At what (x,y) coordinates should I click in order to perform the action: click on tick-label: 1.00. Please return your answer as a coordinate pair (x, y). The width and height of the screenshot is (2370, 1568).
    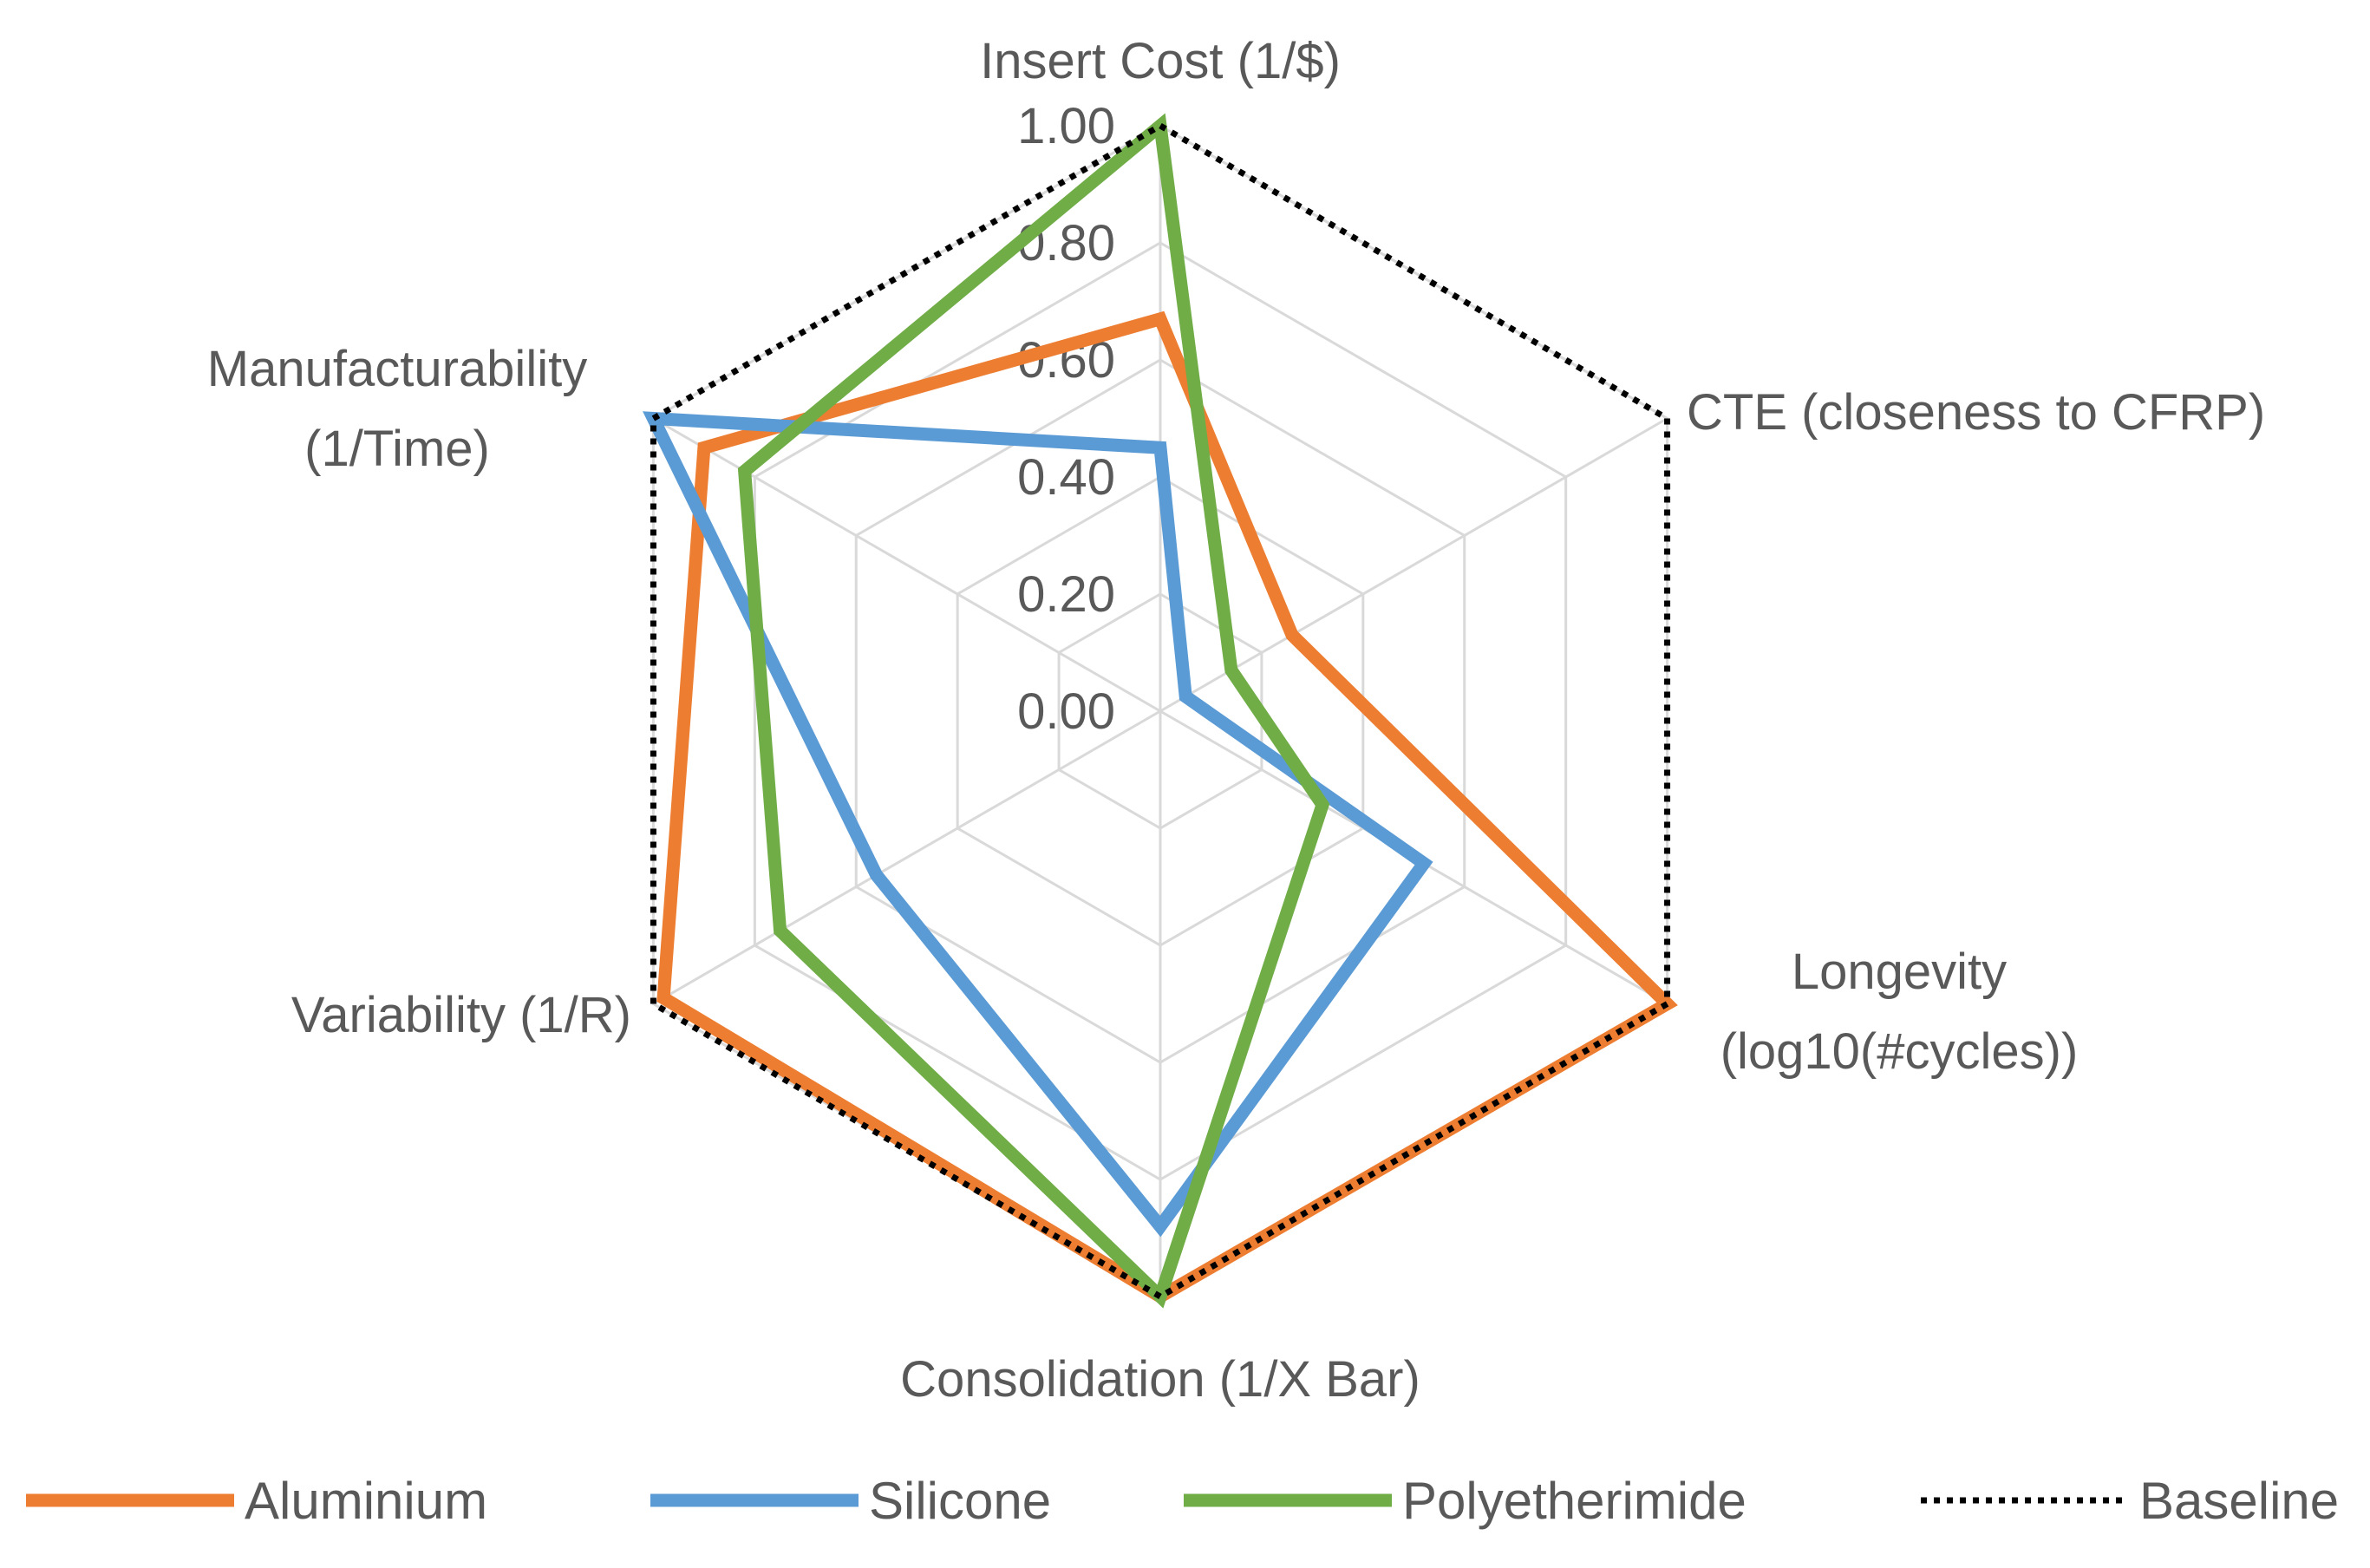
    Looking at the image, I should click on (1066, 126).